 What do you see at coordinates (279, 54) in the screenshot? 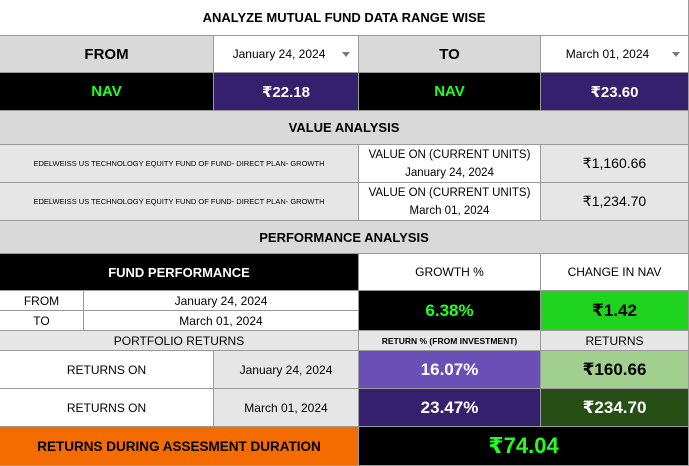
I see `from-date-value: January 24, 2024` at bounding box center [279, 54].